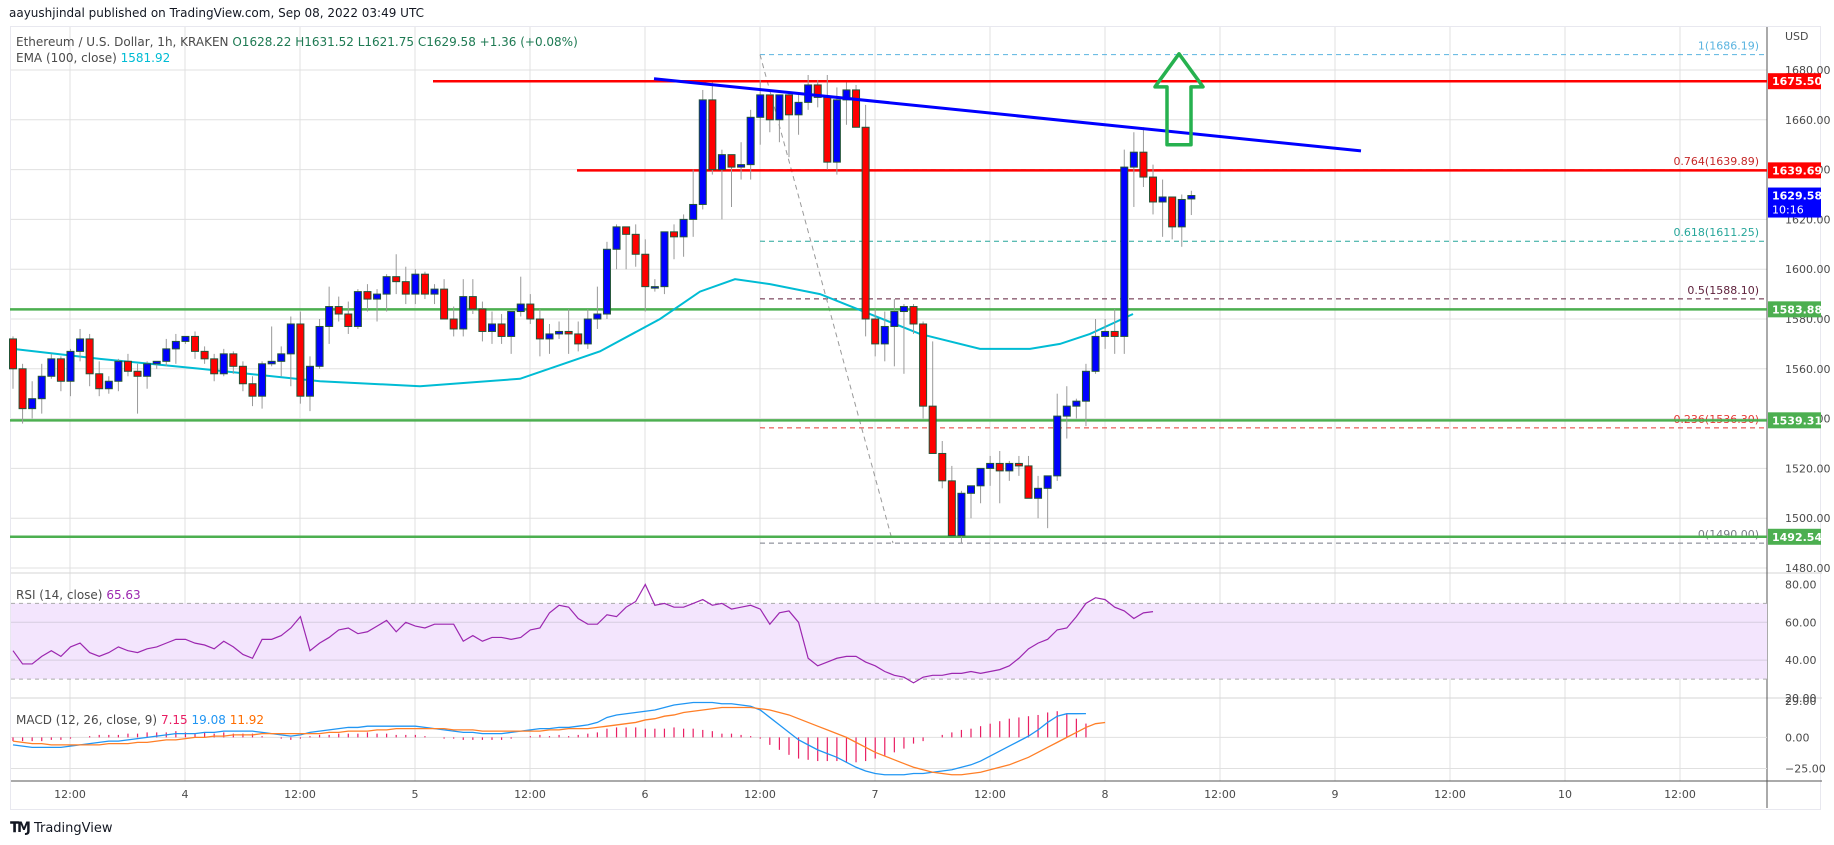  Describe the element at coordinates (122, 42) in the screenshot. I see `symbol-title: Ethereum / U.S. Dollar, 1h, KRAKEN` at that location.